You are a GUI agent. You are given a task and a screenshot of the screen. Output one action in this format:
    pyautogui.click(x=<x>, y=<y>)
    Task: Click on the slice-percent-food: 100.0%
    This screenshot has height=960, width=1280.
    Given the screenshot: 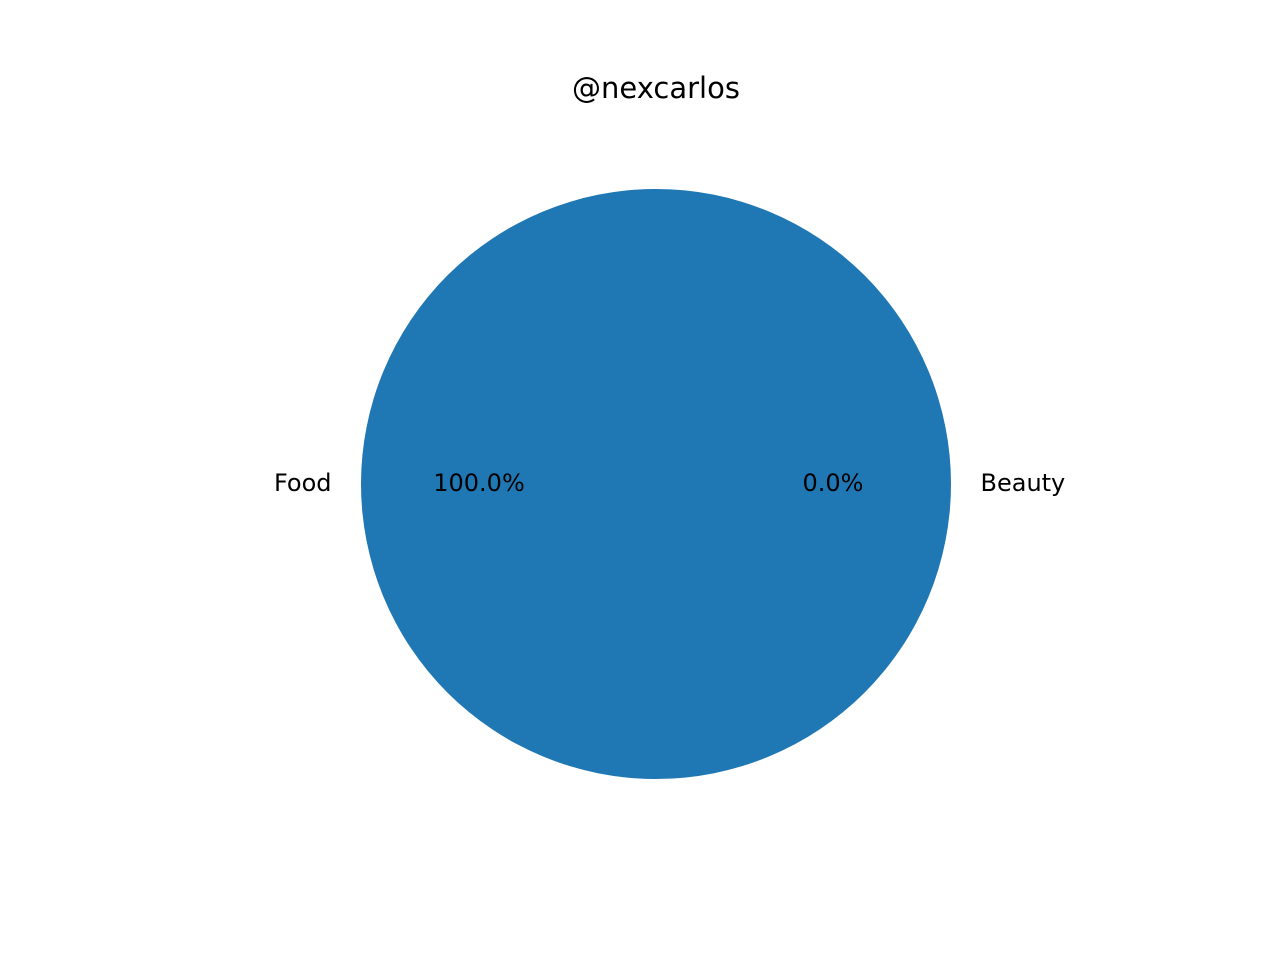 What is the action you would take?
    pyautogui.click(x=479, y=483)
    